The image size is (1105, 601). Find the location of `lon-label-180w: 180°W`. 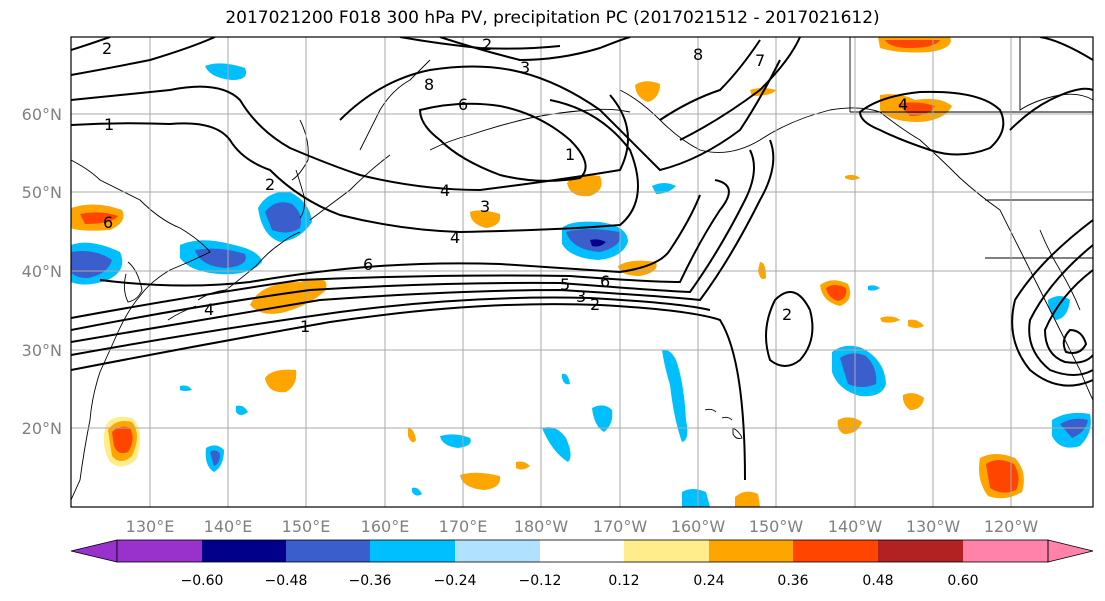

lon-label-180w: 180°W is located at coordinates (541, 526).